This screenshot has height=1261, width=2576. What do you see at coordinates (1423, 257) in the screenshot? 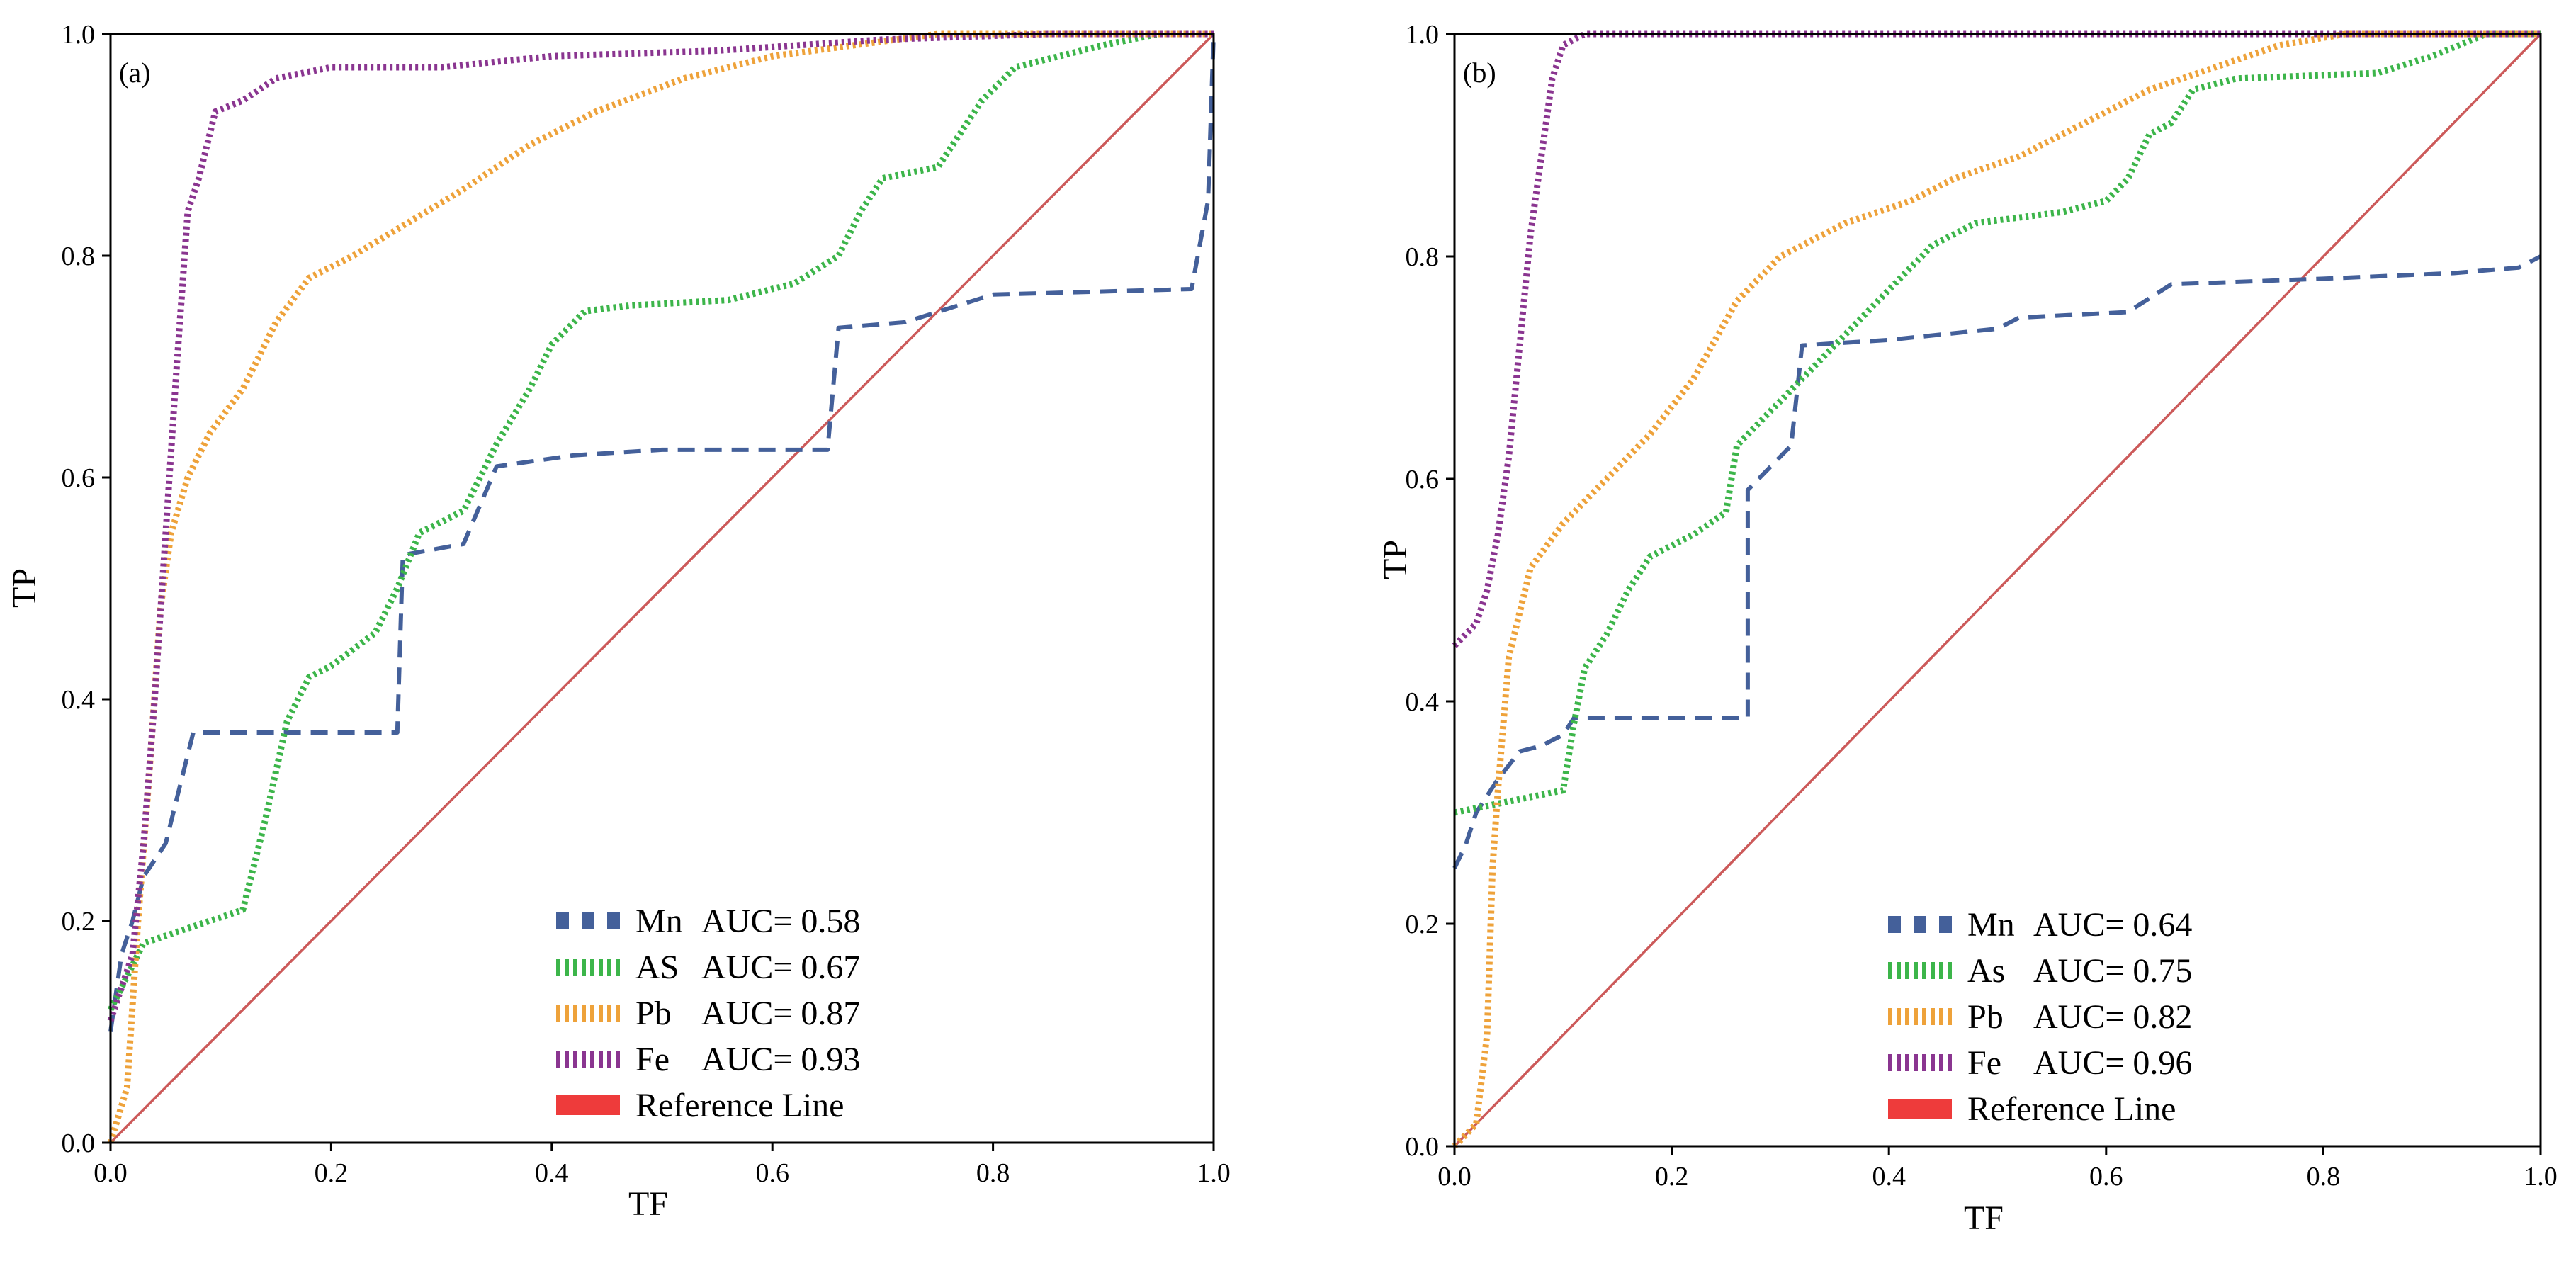
I see `panel-b-y-tick-label: 0.8` at bounding box center [1423, 257].